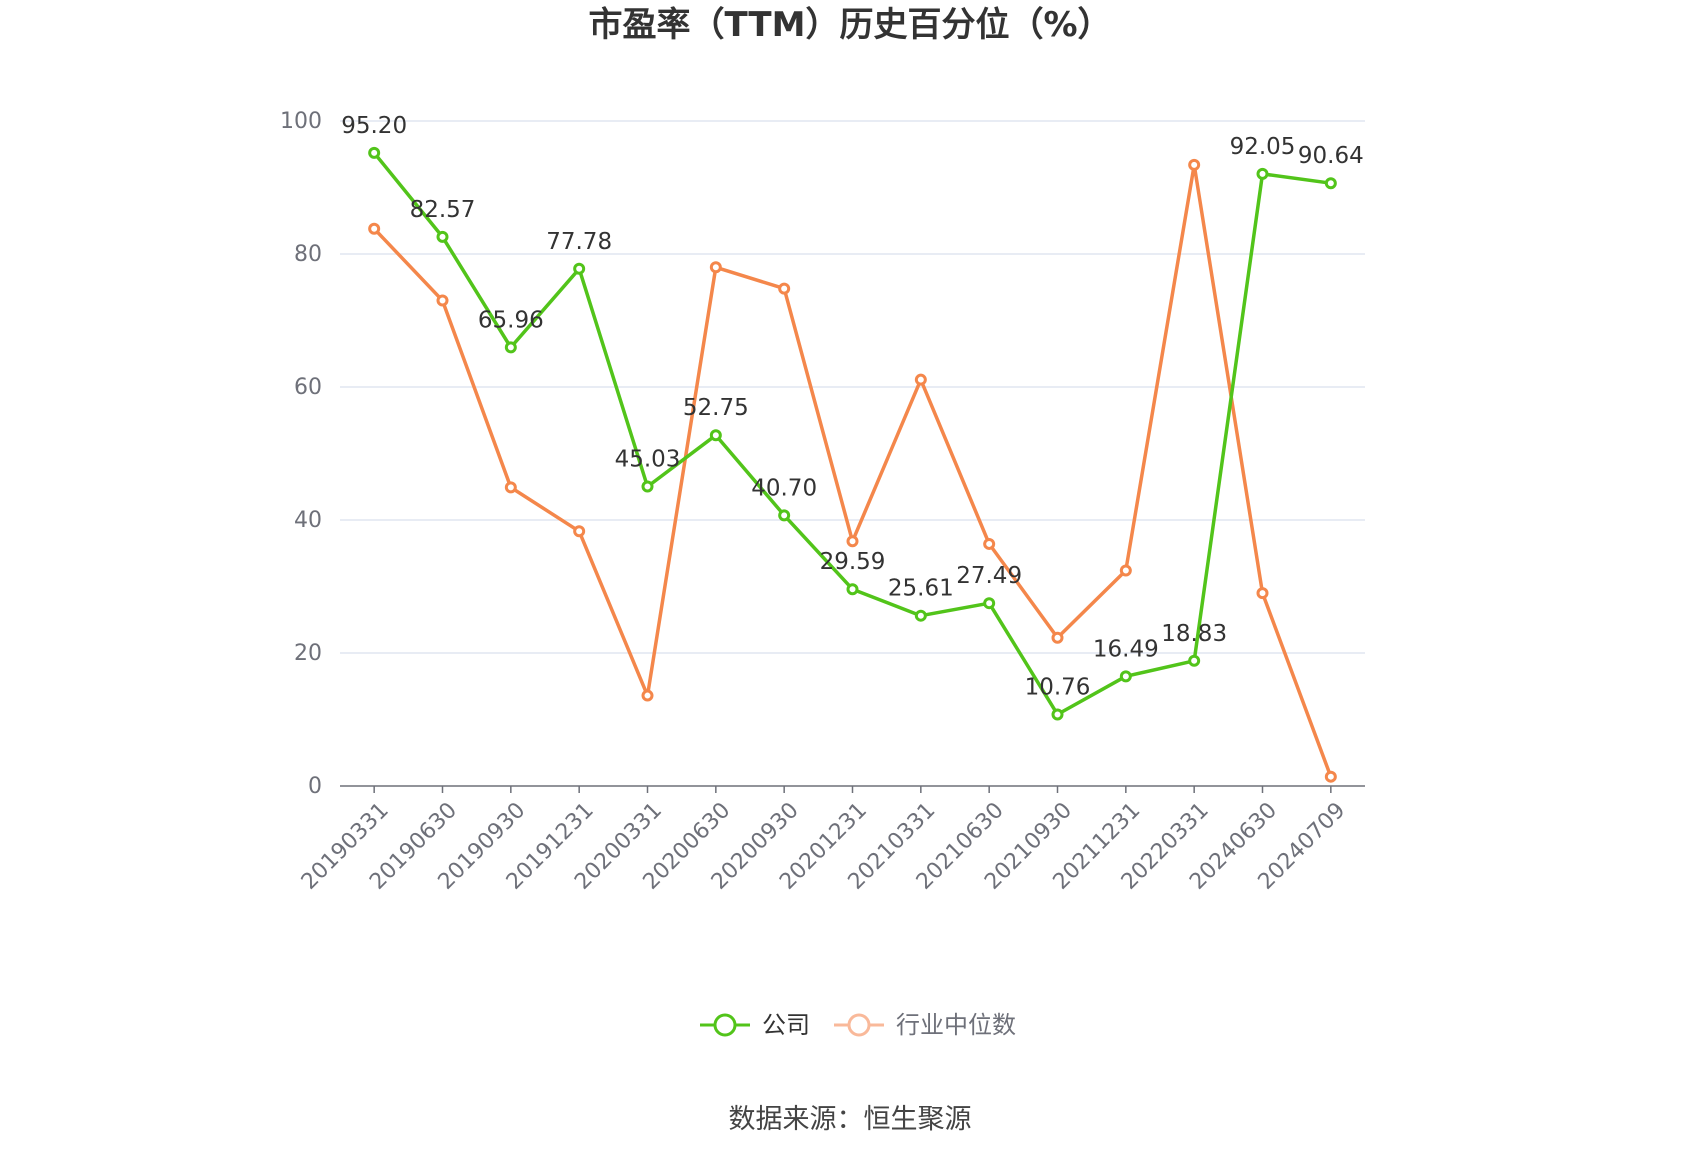 The image size is (1700, 1150). I want to click on data-label: 18.83, so click(1194, 634).